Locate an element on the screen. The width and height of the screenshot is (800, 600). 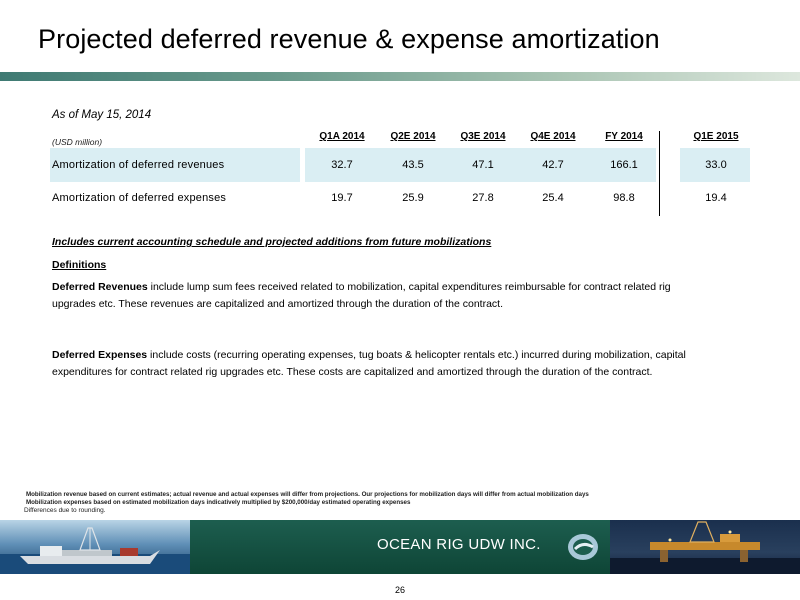
title-divider-bar is located at coordinates (400, 76).